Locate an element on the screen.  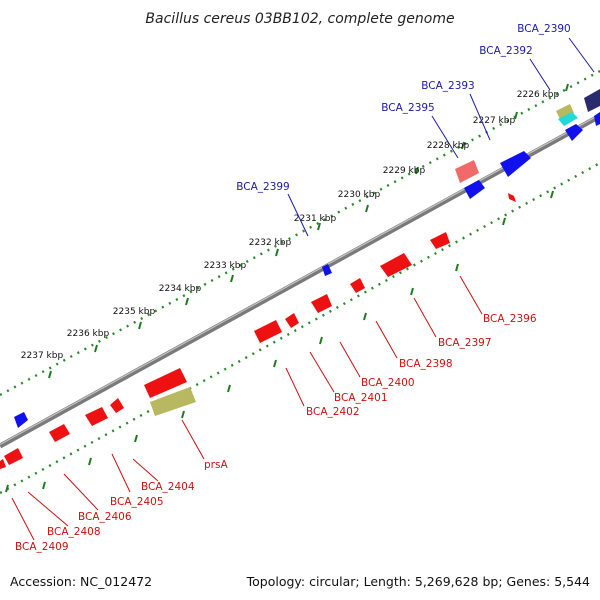
map-title: Bacillus cereus 03BB102, complete genome is located at coordinates (299, 19).